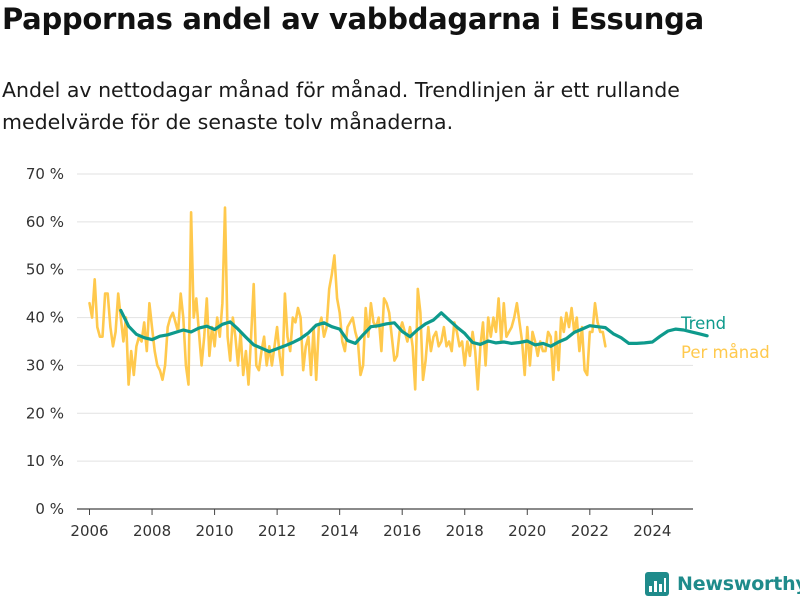  Describe the element at coordinates (725, 352) in the screenshot. I see `monthly-label: Per månad` at that location.